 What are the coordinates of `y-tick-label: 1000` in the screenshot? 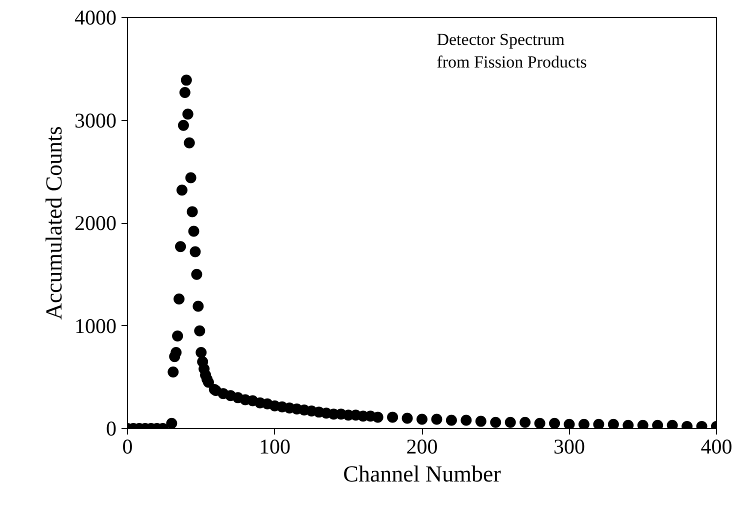 It's located at (95, 326).